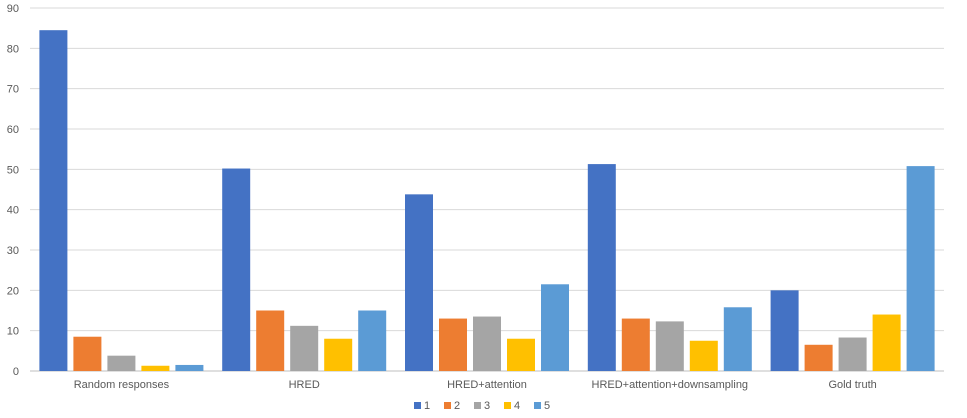 This screenshot has height=418, width=967. What do you see at coordinates (16, 372) in the screenshot?
I see `y-tick-label: 0` at bounding box center [16, 372].